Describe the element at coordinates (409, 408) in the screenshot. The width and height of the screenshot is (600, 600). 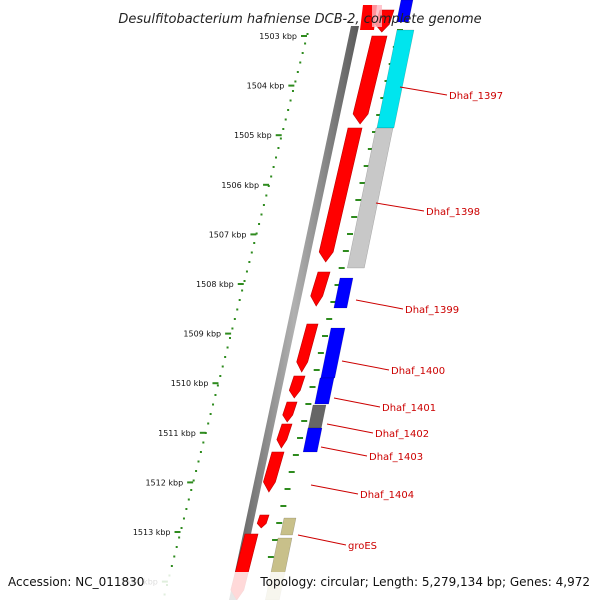
I see `gene-label-dhaf_1401: Dhaf_1401` at that location.